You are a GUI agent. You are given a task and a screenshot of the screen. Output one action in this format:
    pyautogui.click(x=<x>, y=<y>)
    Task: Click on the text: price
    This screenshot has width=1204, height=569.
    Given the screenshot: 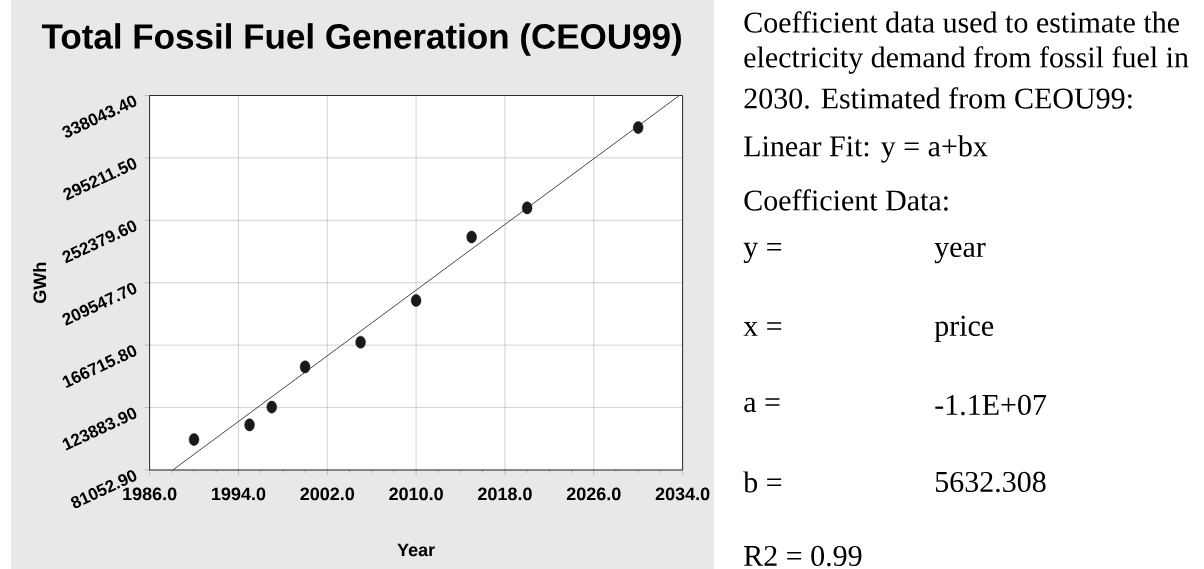 What is the action you would take?
    pyautogui.click(x=964, y=329)
    